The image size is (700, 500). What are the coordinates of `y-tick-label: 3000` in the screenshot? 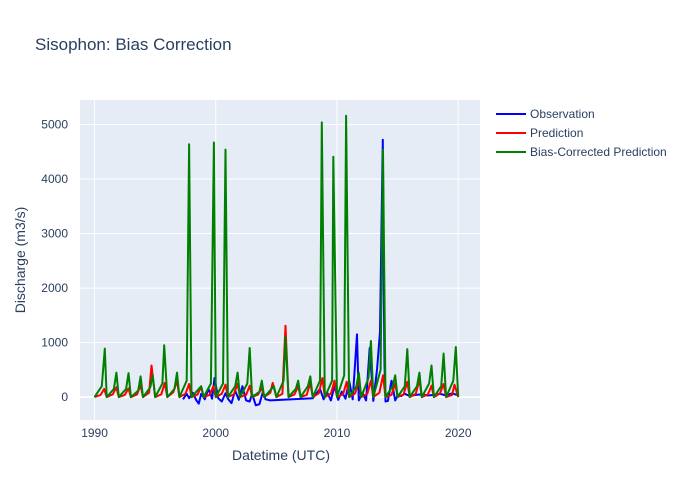 It's located at (54, 234).